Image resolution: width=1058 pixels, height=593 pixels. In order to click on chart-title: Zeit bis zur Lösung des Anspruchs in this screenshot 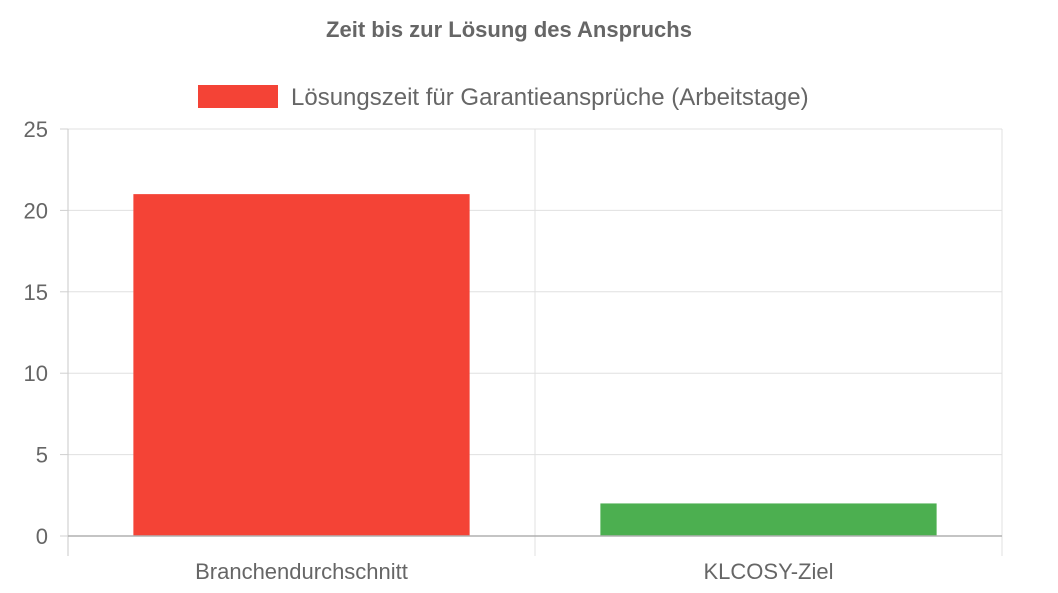, I will do `click(509, 29)`.